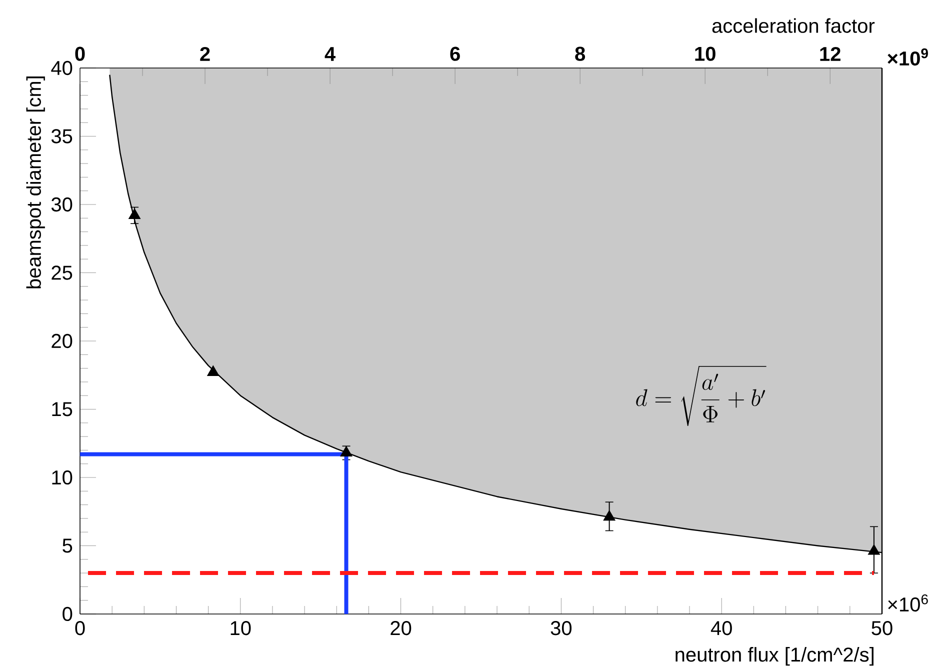 This screenshot has width=942, height=669. I want to click on x-tick-label: 50, so click(882, 628).